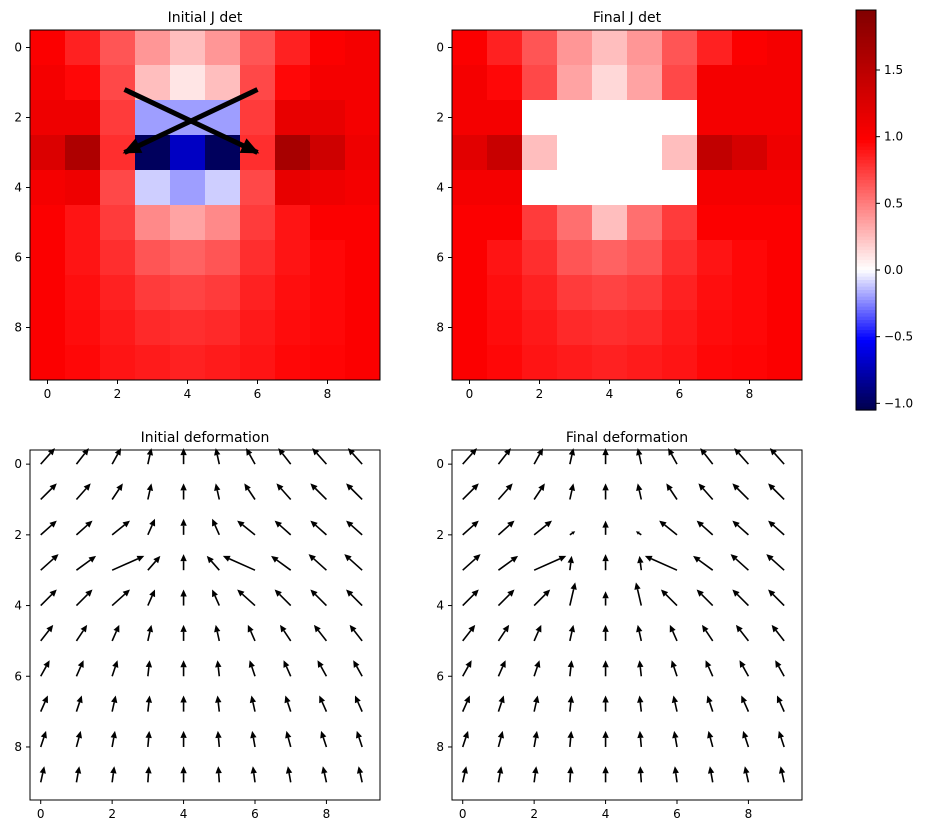 The image size is (927, 834). Describe the element at coordinates (440, 747) in the screenshot. I see `y-tick-label: 8` at that location.